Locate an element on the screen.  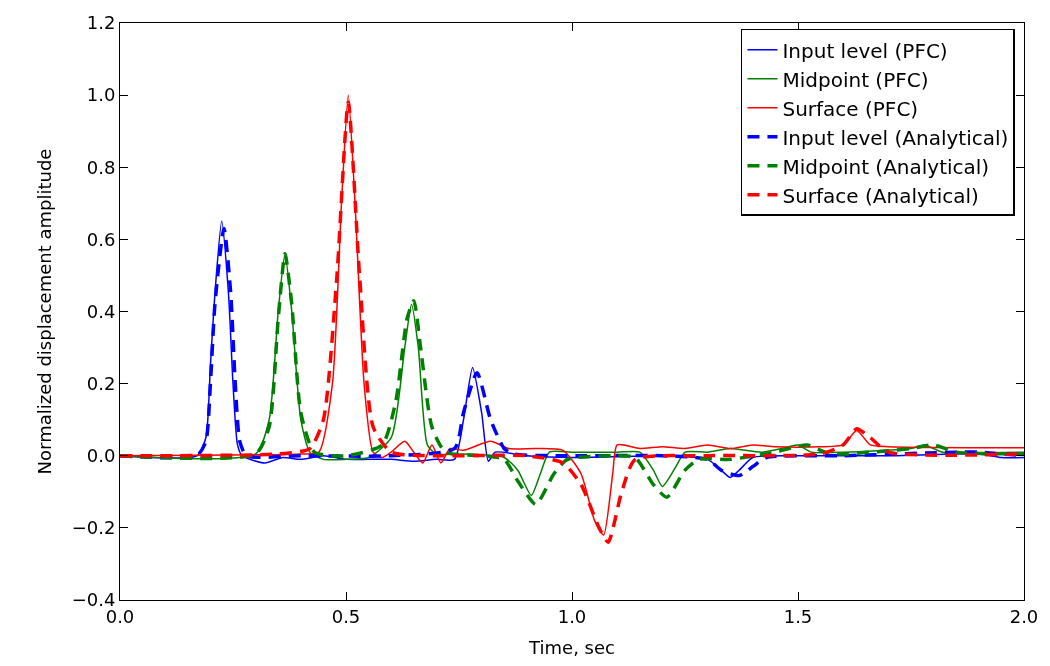
x-axis-title: Time, sec is located at coordinates (571, 647).